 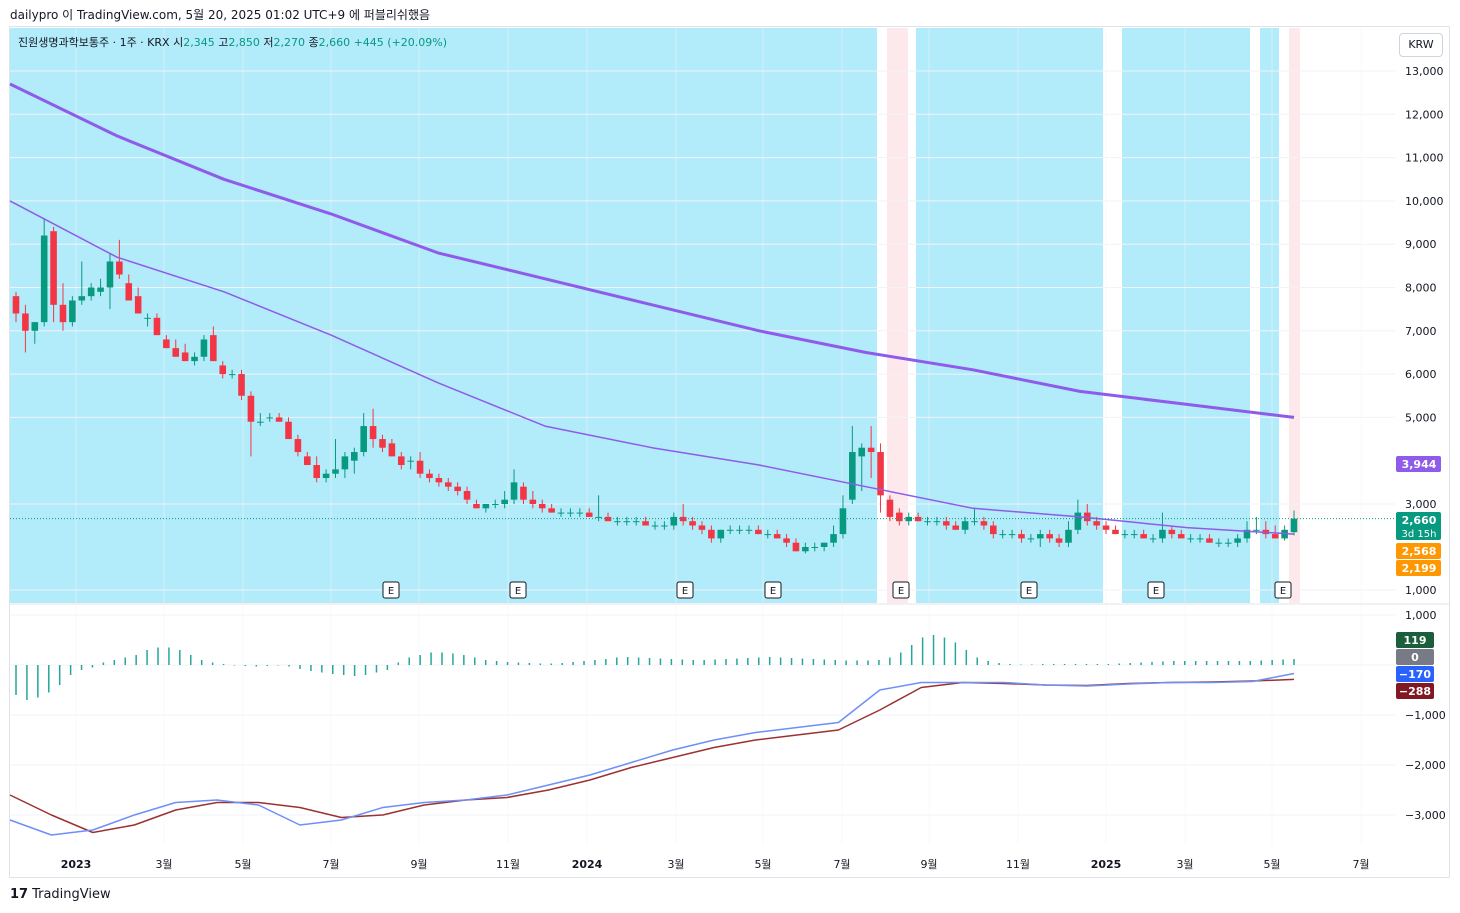 I want to click on close-value: 2,660, so click(x=334, y=42).